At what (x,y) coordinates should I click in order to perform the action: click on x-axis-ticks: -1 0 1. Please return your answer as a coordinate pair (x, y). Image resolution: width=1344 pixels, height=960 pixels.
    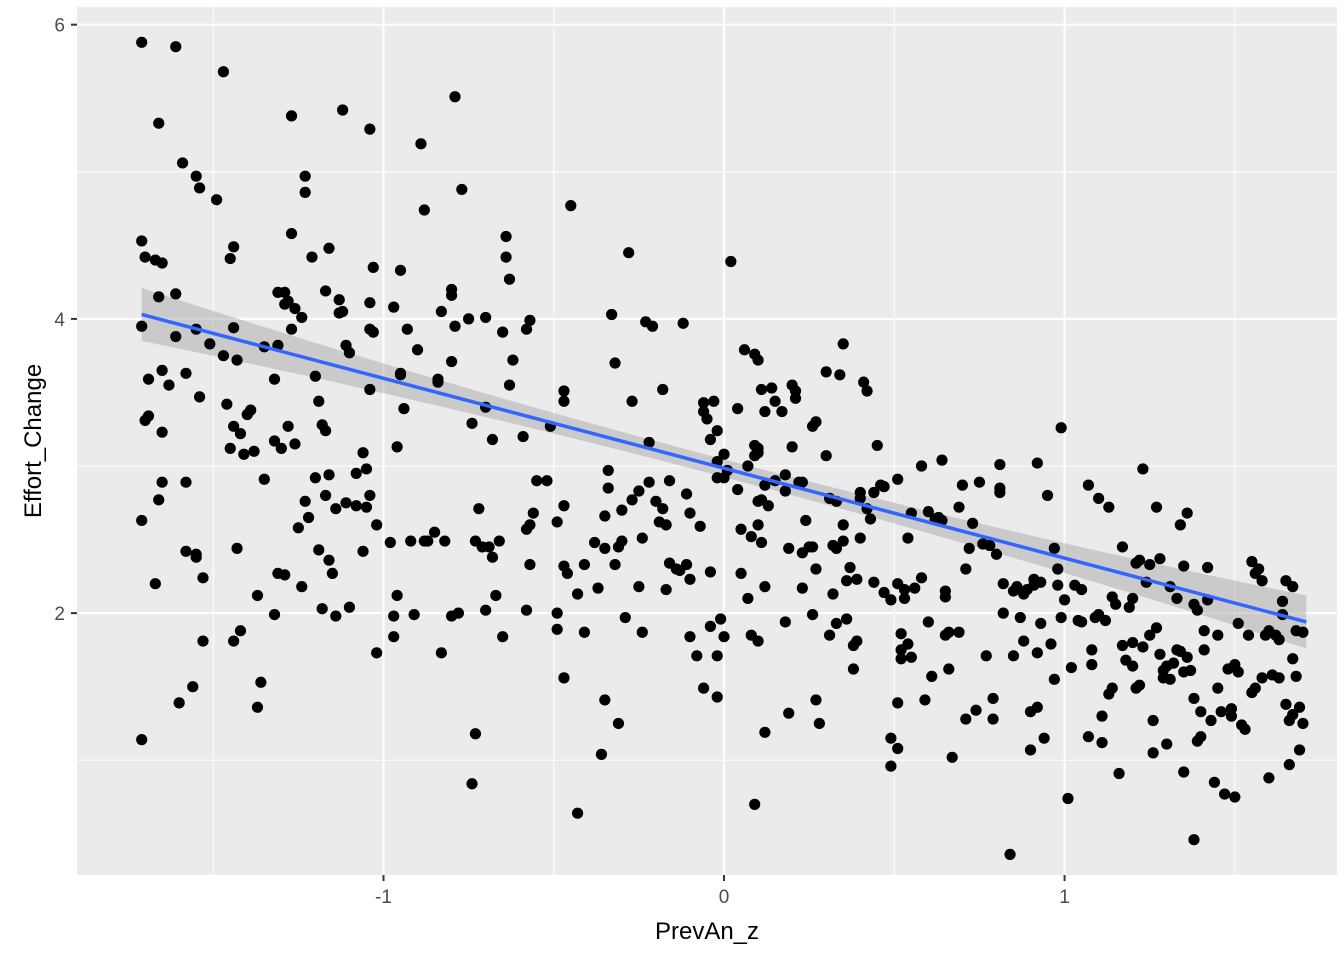
    Looking at the image, I should click on (722, 891).